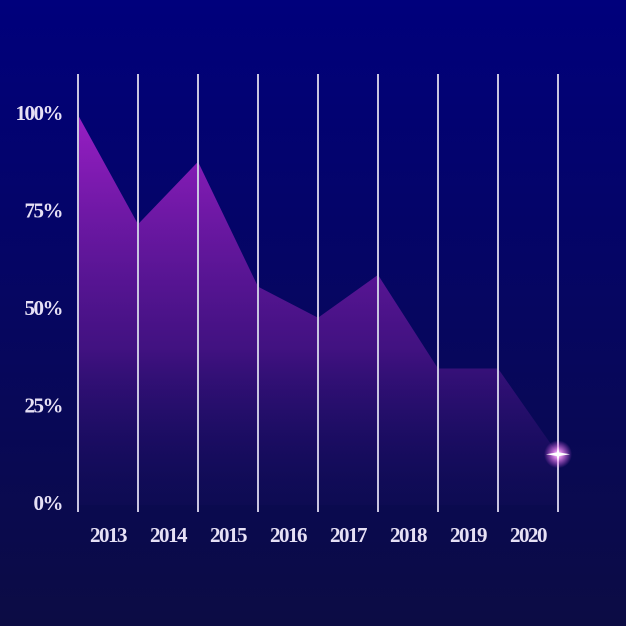  Describe the element at coordinates (39, 113) in the screenshot. I see `y-tick-label: 100%` at that location.